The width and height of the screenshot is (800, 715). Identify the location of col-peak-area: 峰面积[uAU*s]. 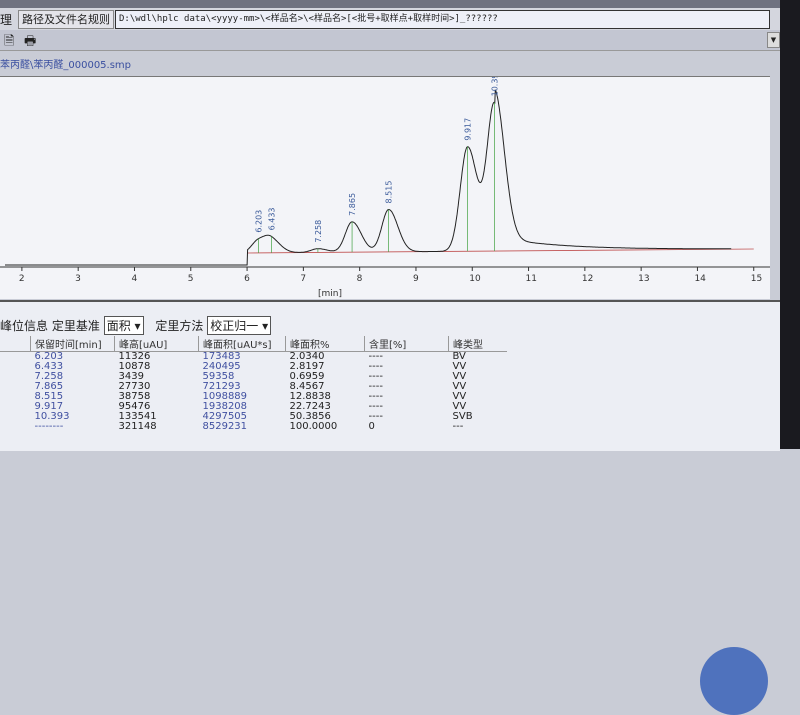
(242, 344).